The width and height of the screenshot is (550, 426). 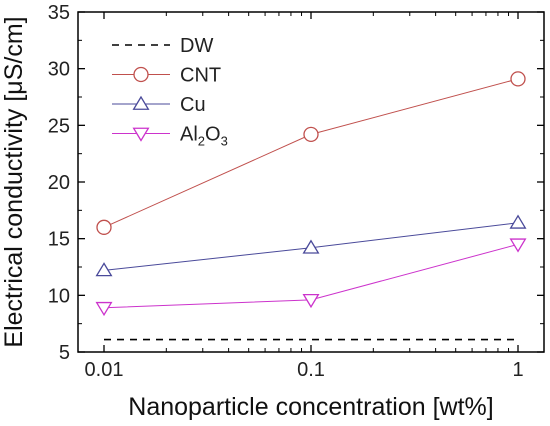 What do you see at coordinates (204, 136) in the screenshot?
I see `legend-label: Al2O3` at bounding box center [204, 136].